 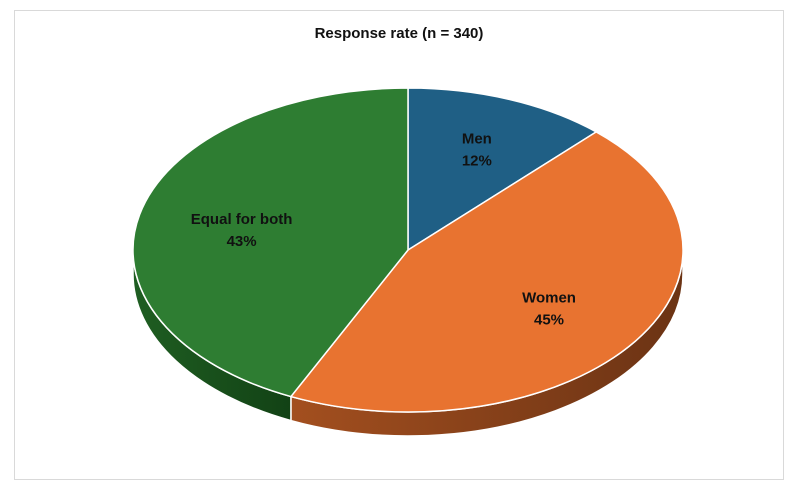 I want to click on pie-label-women: Women, so click(x=549, y=297).